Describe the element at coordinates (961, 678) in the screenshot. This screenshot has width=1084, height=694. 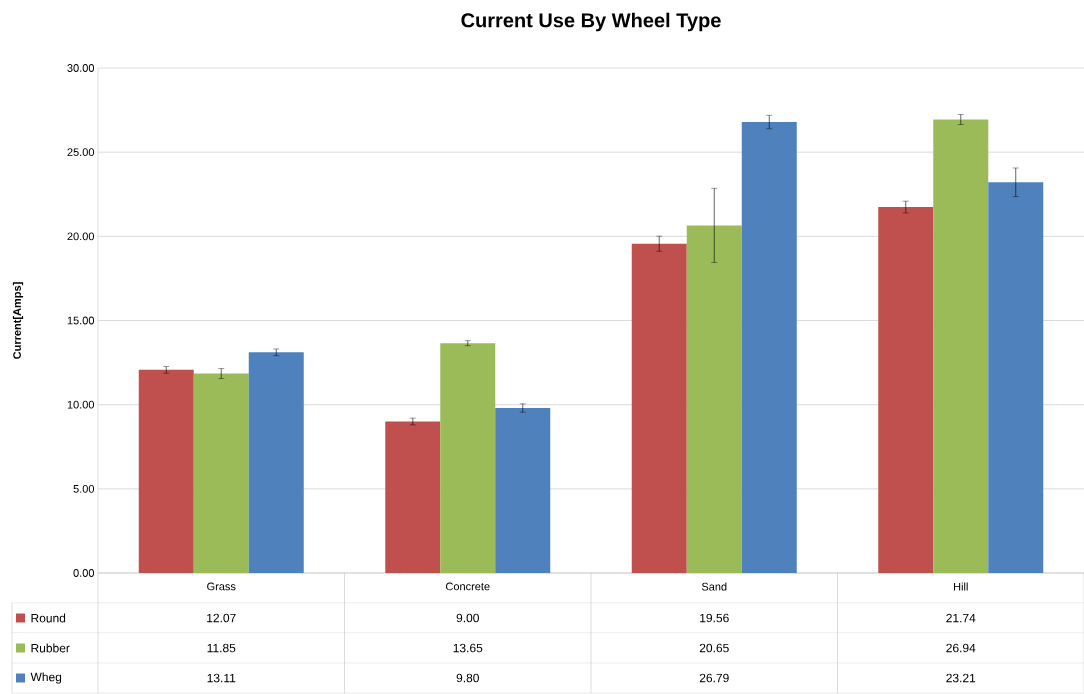
I see `data-label: 23.21` at that location.